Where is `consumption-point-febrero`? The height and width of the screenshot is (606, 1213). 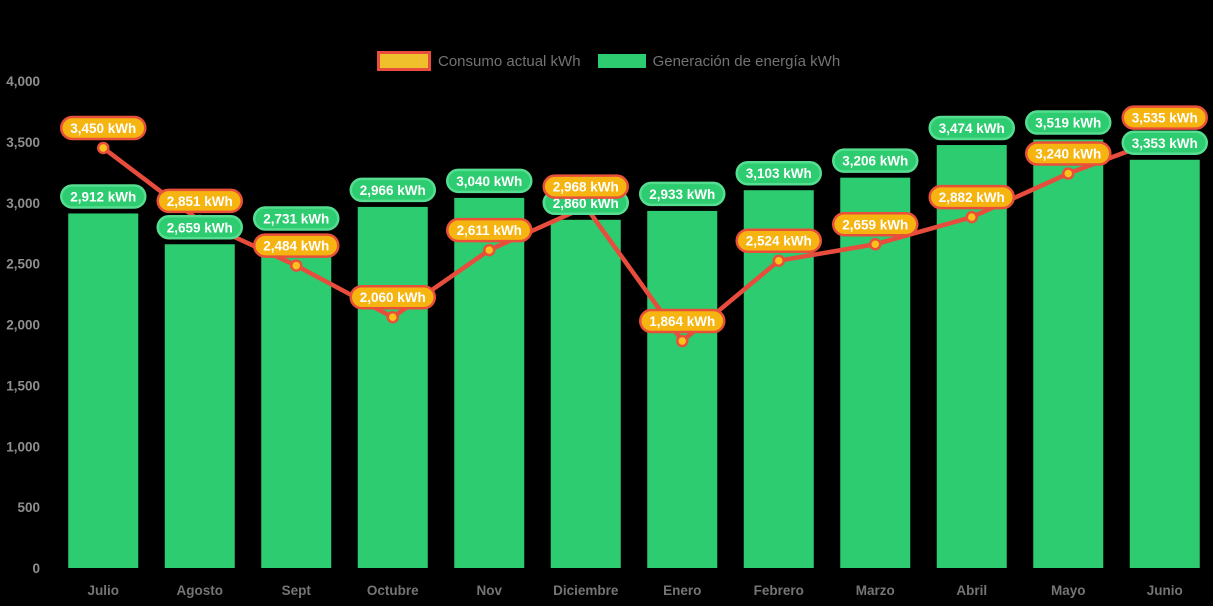
consumption-point-febrero is located at coordinates (778, 260).